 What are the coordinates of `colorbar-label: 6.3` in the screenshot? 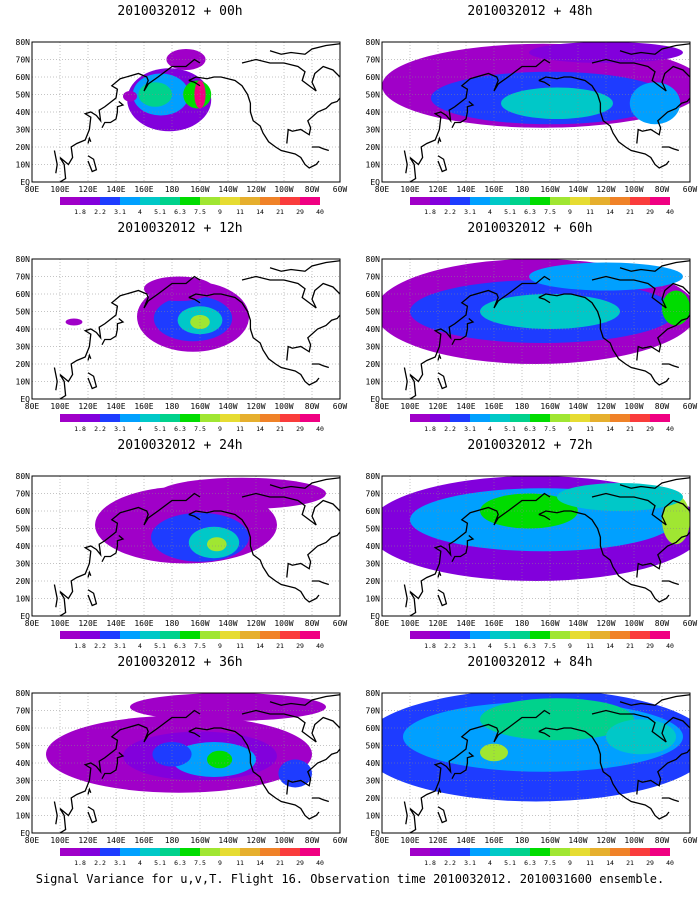 It's located at (180, 212).